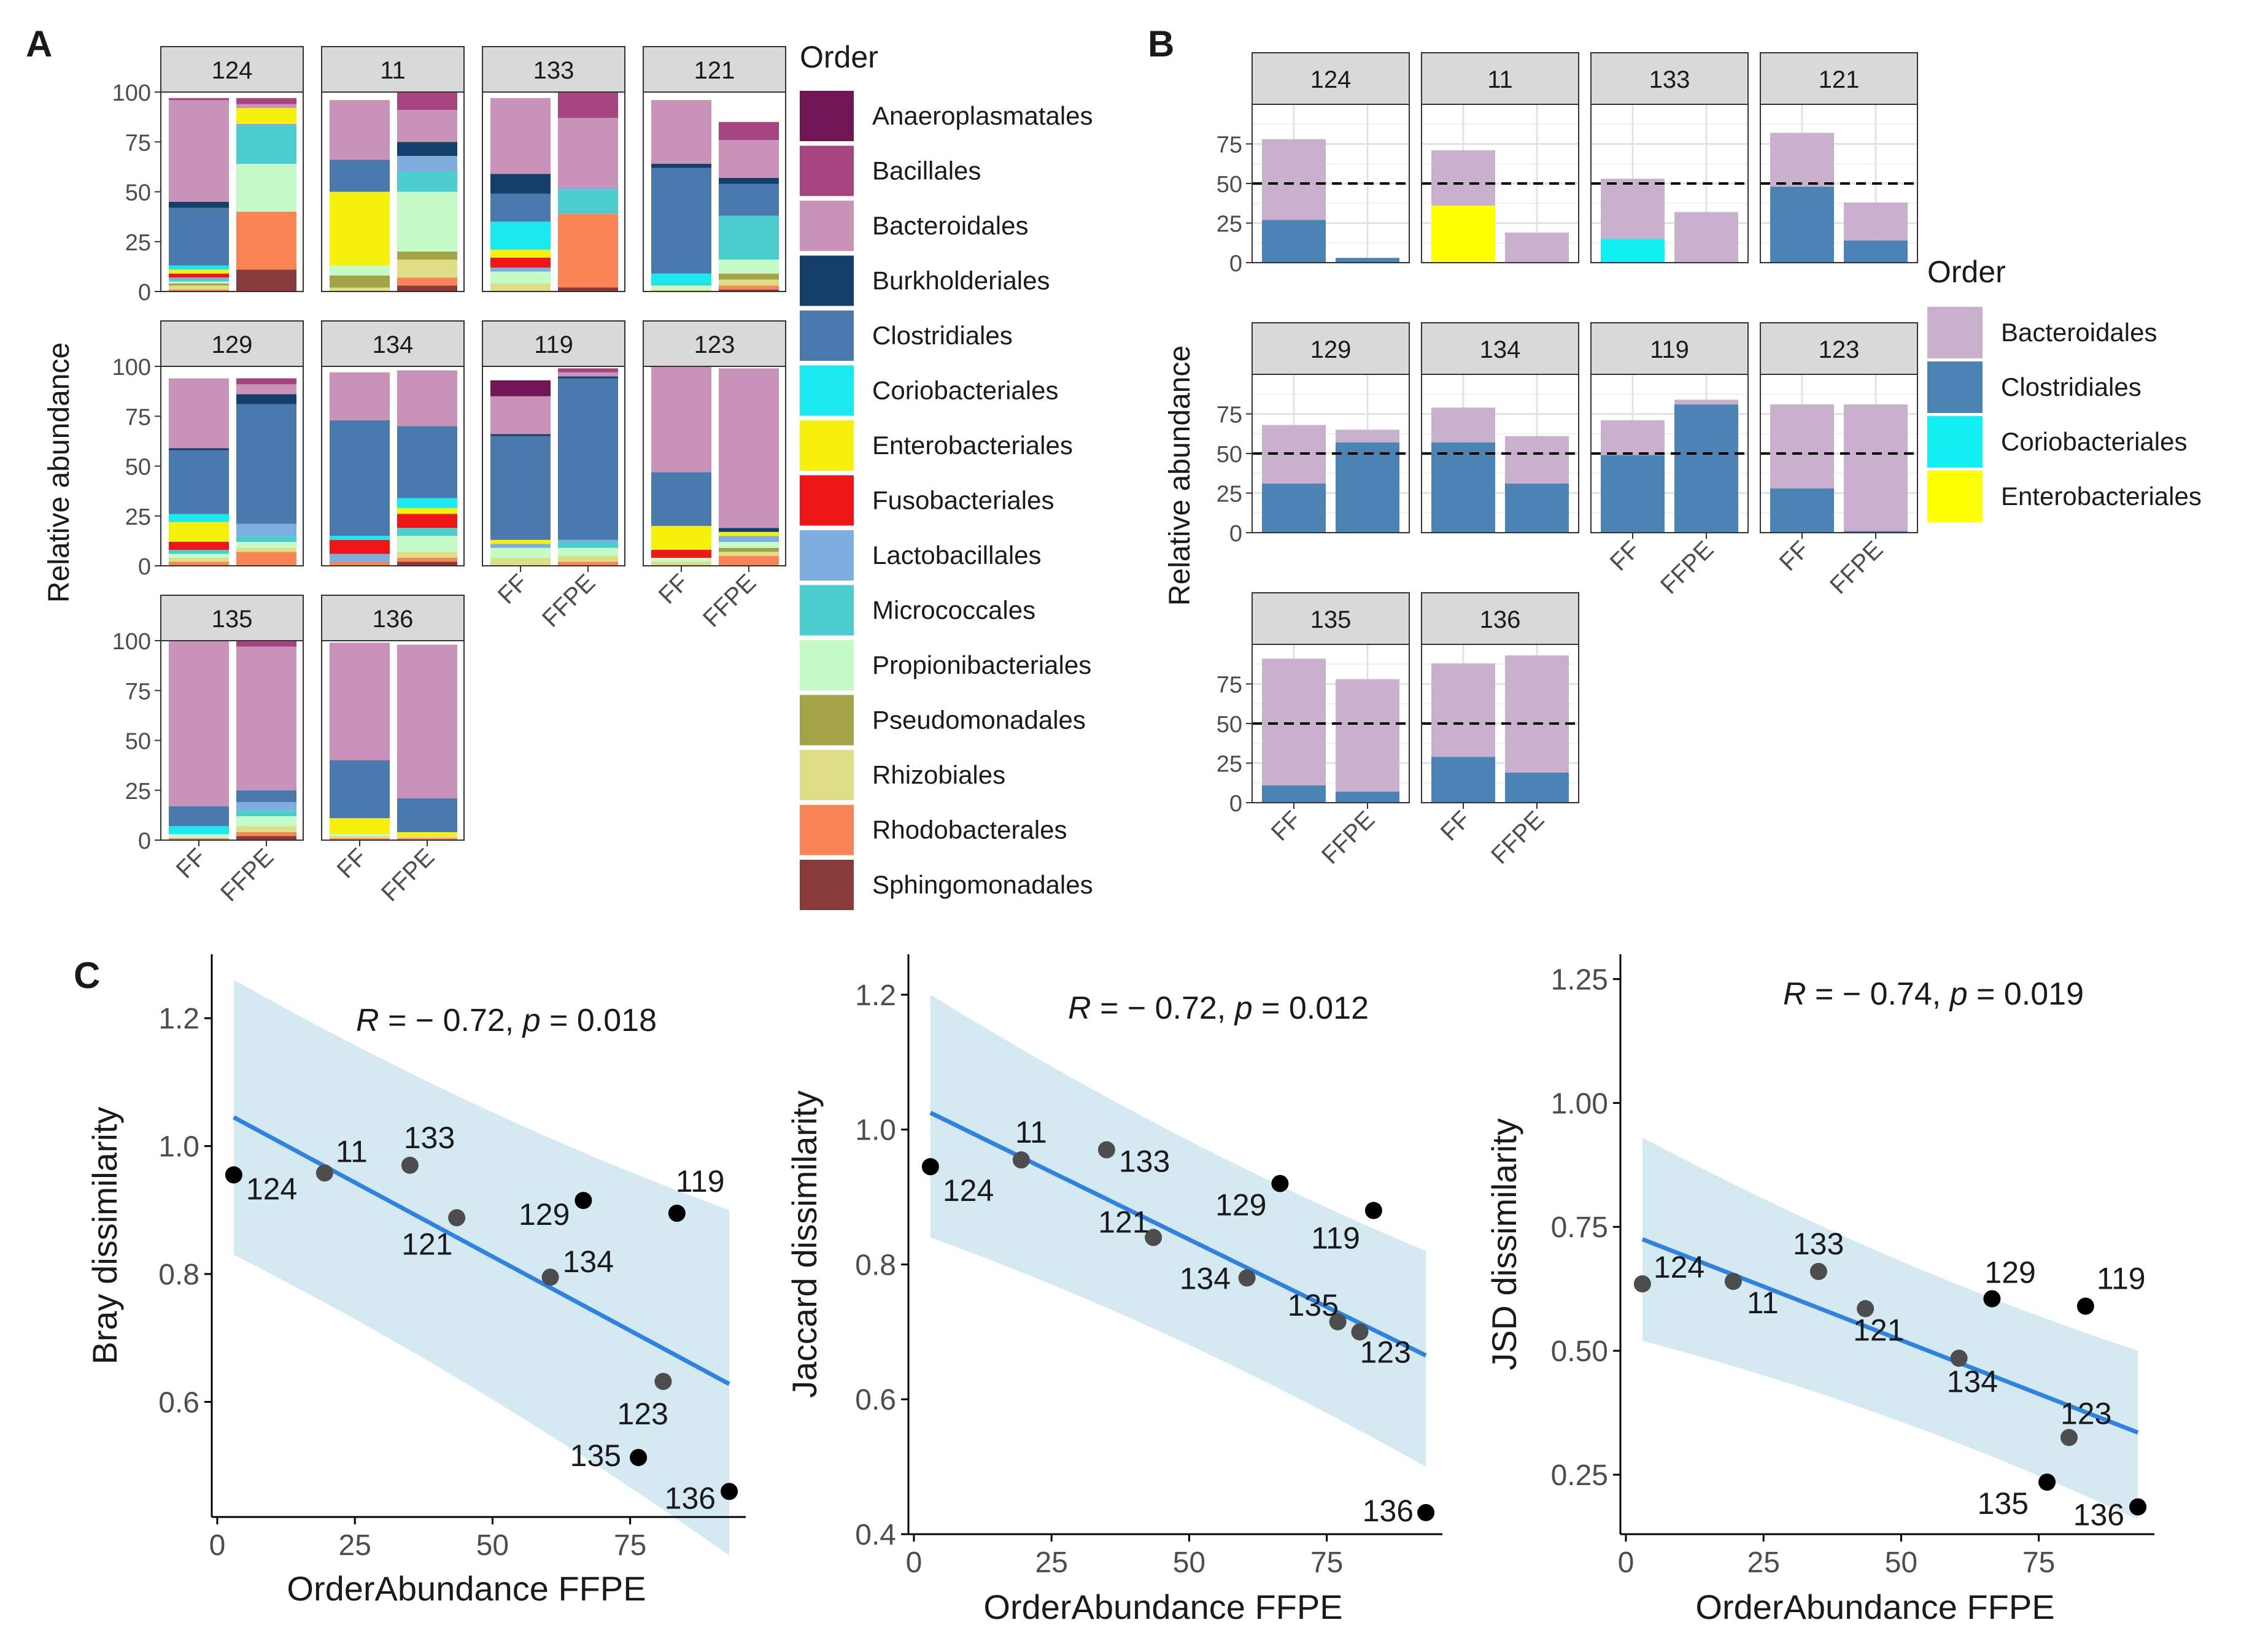 Image resolution: width=2244 pixels, height=1652 pixels. I want to click on facet-134-bar-ffpe-bacteroidales, so click(427, 398).